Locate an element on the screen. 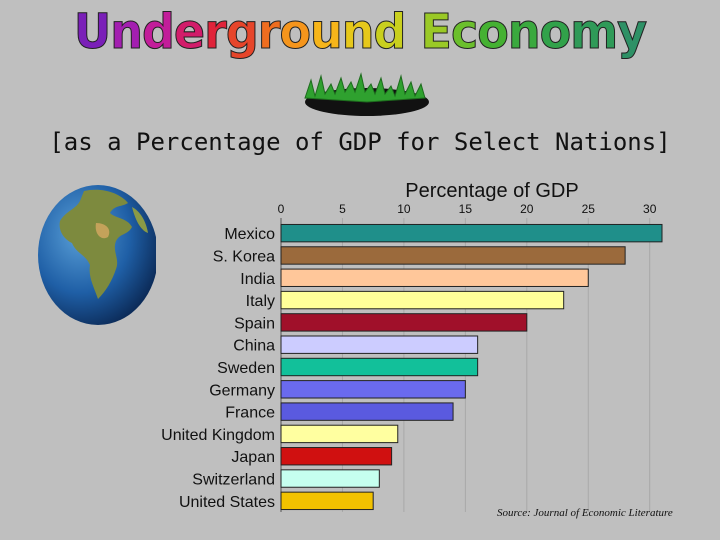  hole-grass-icon is located at coordinates (366, 94).